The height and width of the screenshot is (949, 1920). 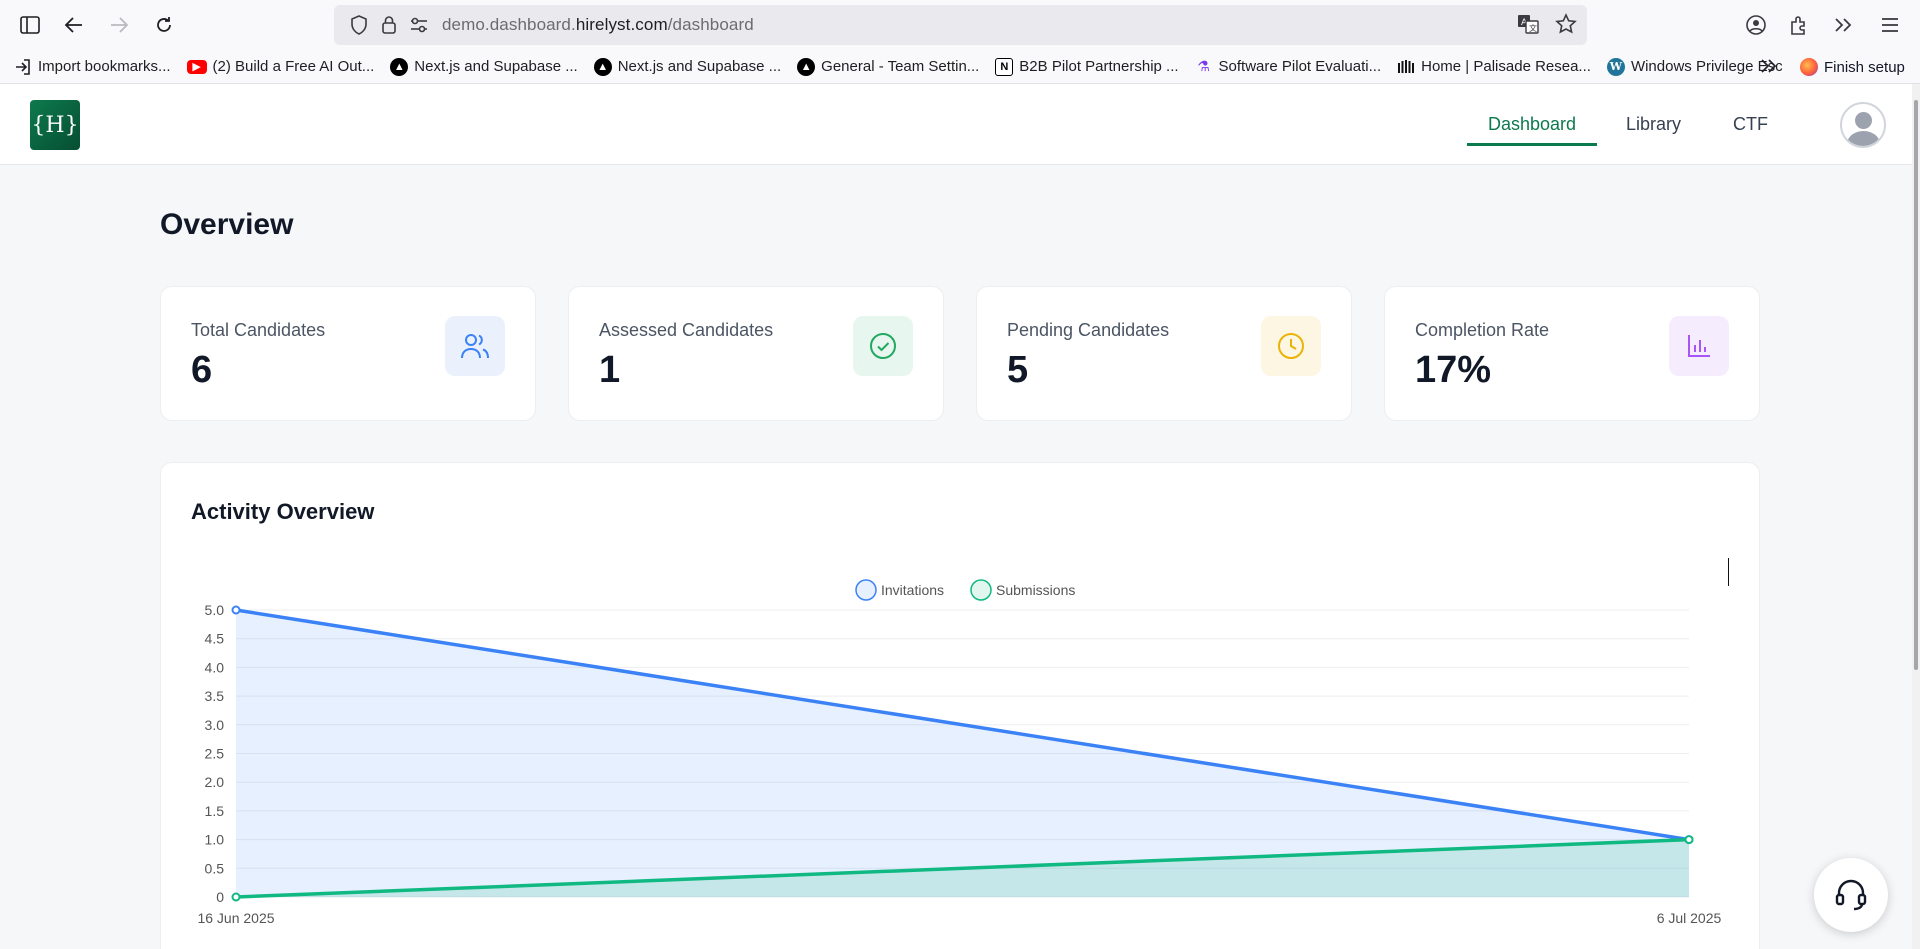 What do you see at coordinates (119, 25) in the screenshot?
I see `forward-arrow-icon` at bounding box center [119, 25].